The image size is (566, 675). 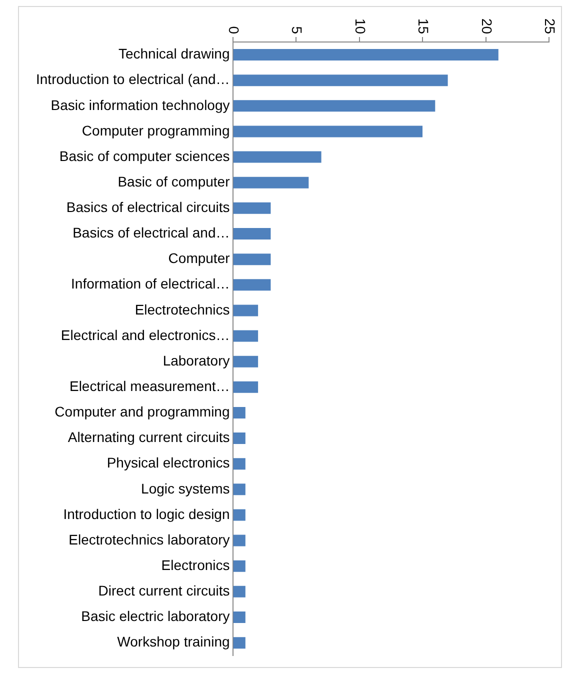 I want to click on x-tick-label: 10, so click(x=360, y=26).